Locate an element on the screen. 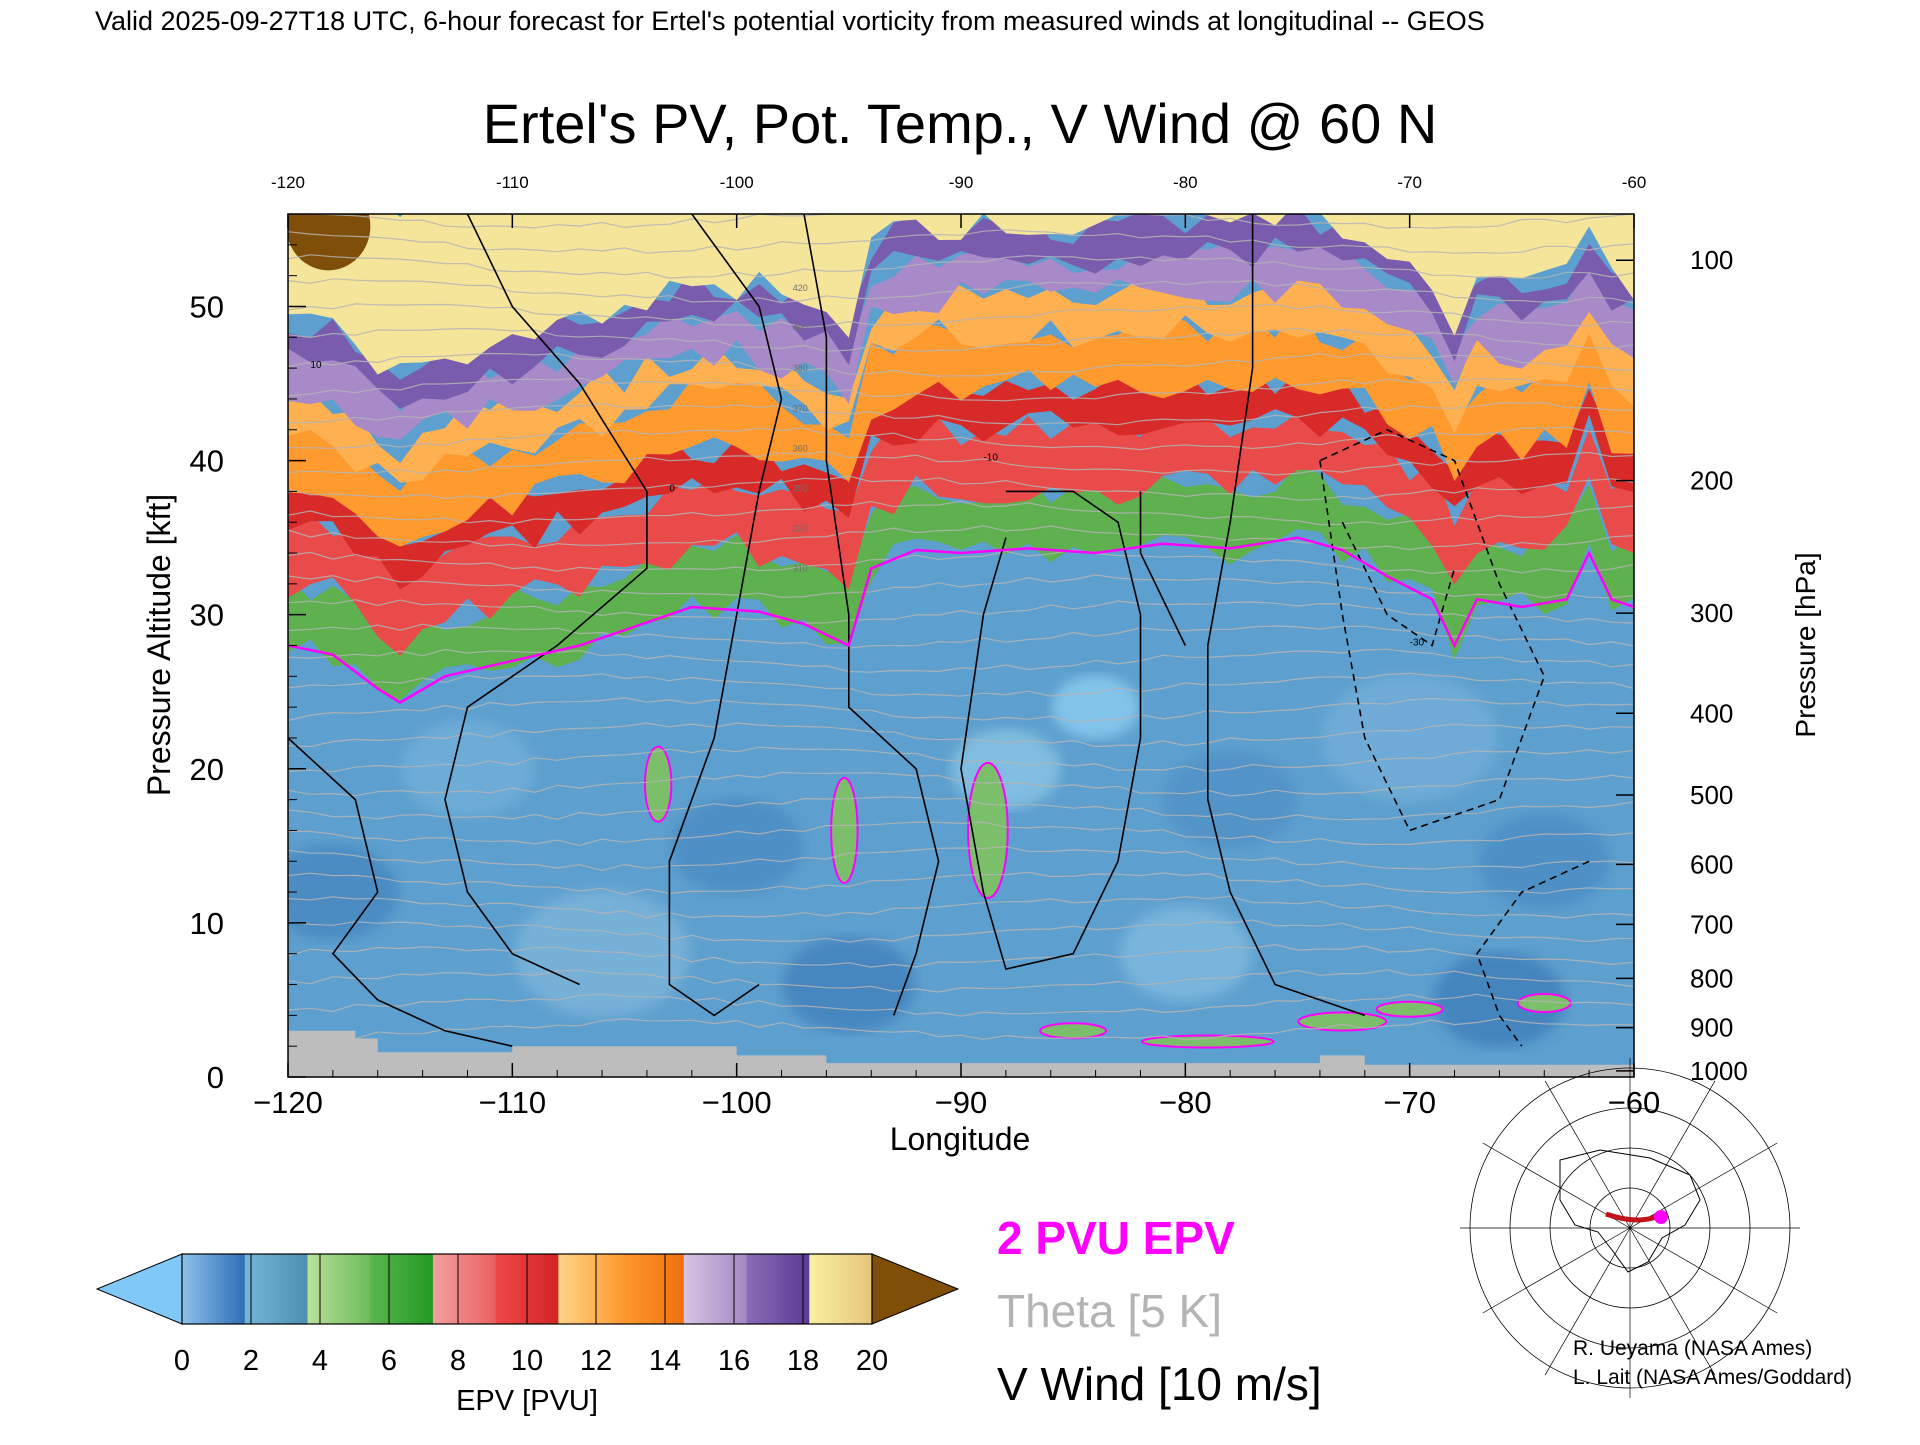 This screenshot has width=1920, height=1445. x-tick-label: −70 is located at coordinates (1409, 1102).